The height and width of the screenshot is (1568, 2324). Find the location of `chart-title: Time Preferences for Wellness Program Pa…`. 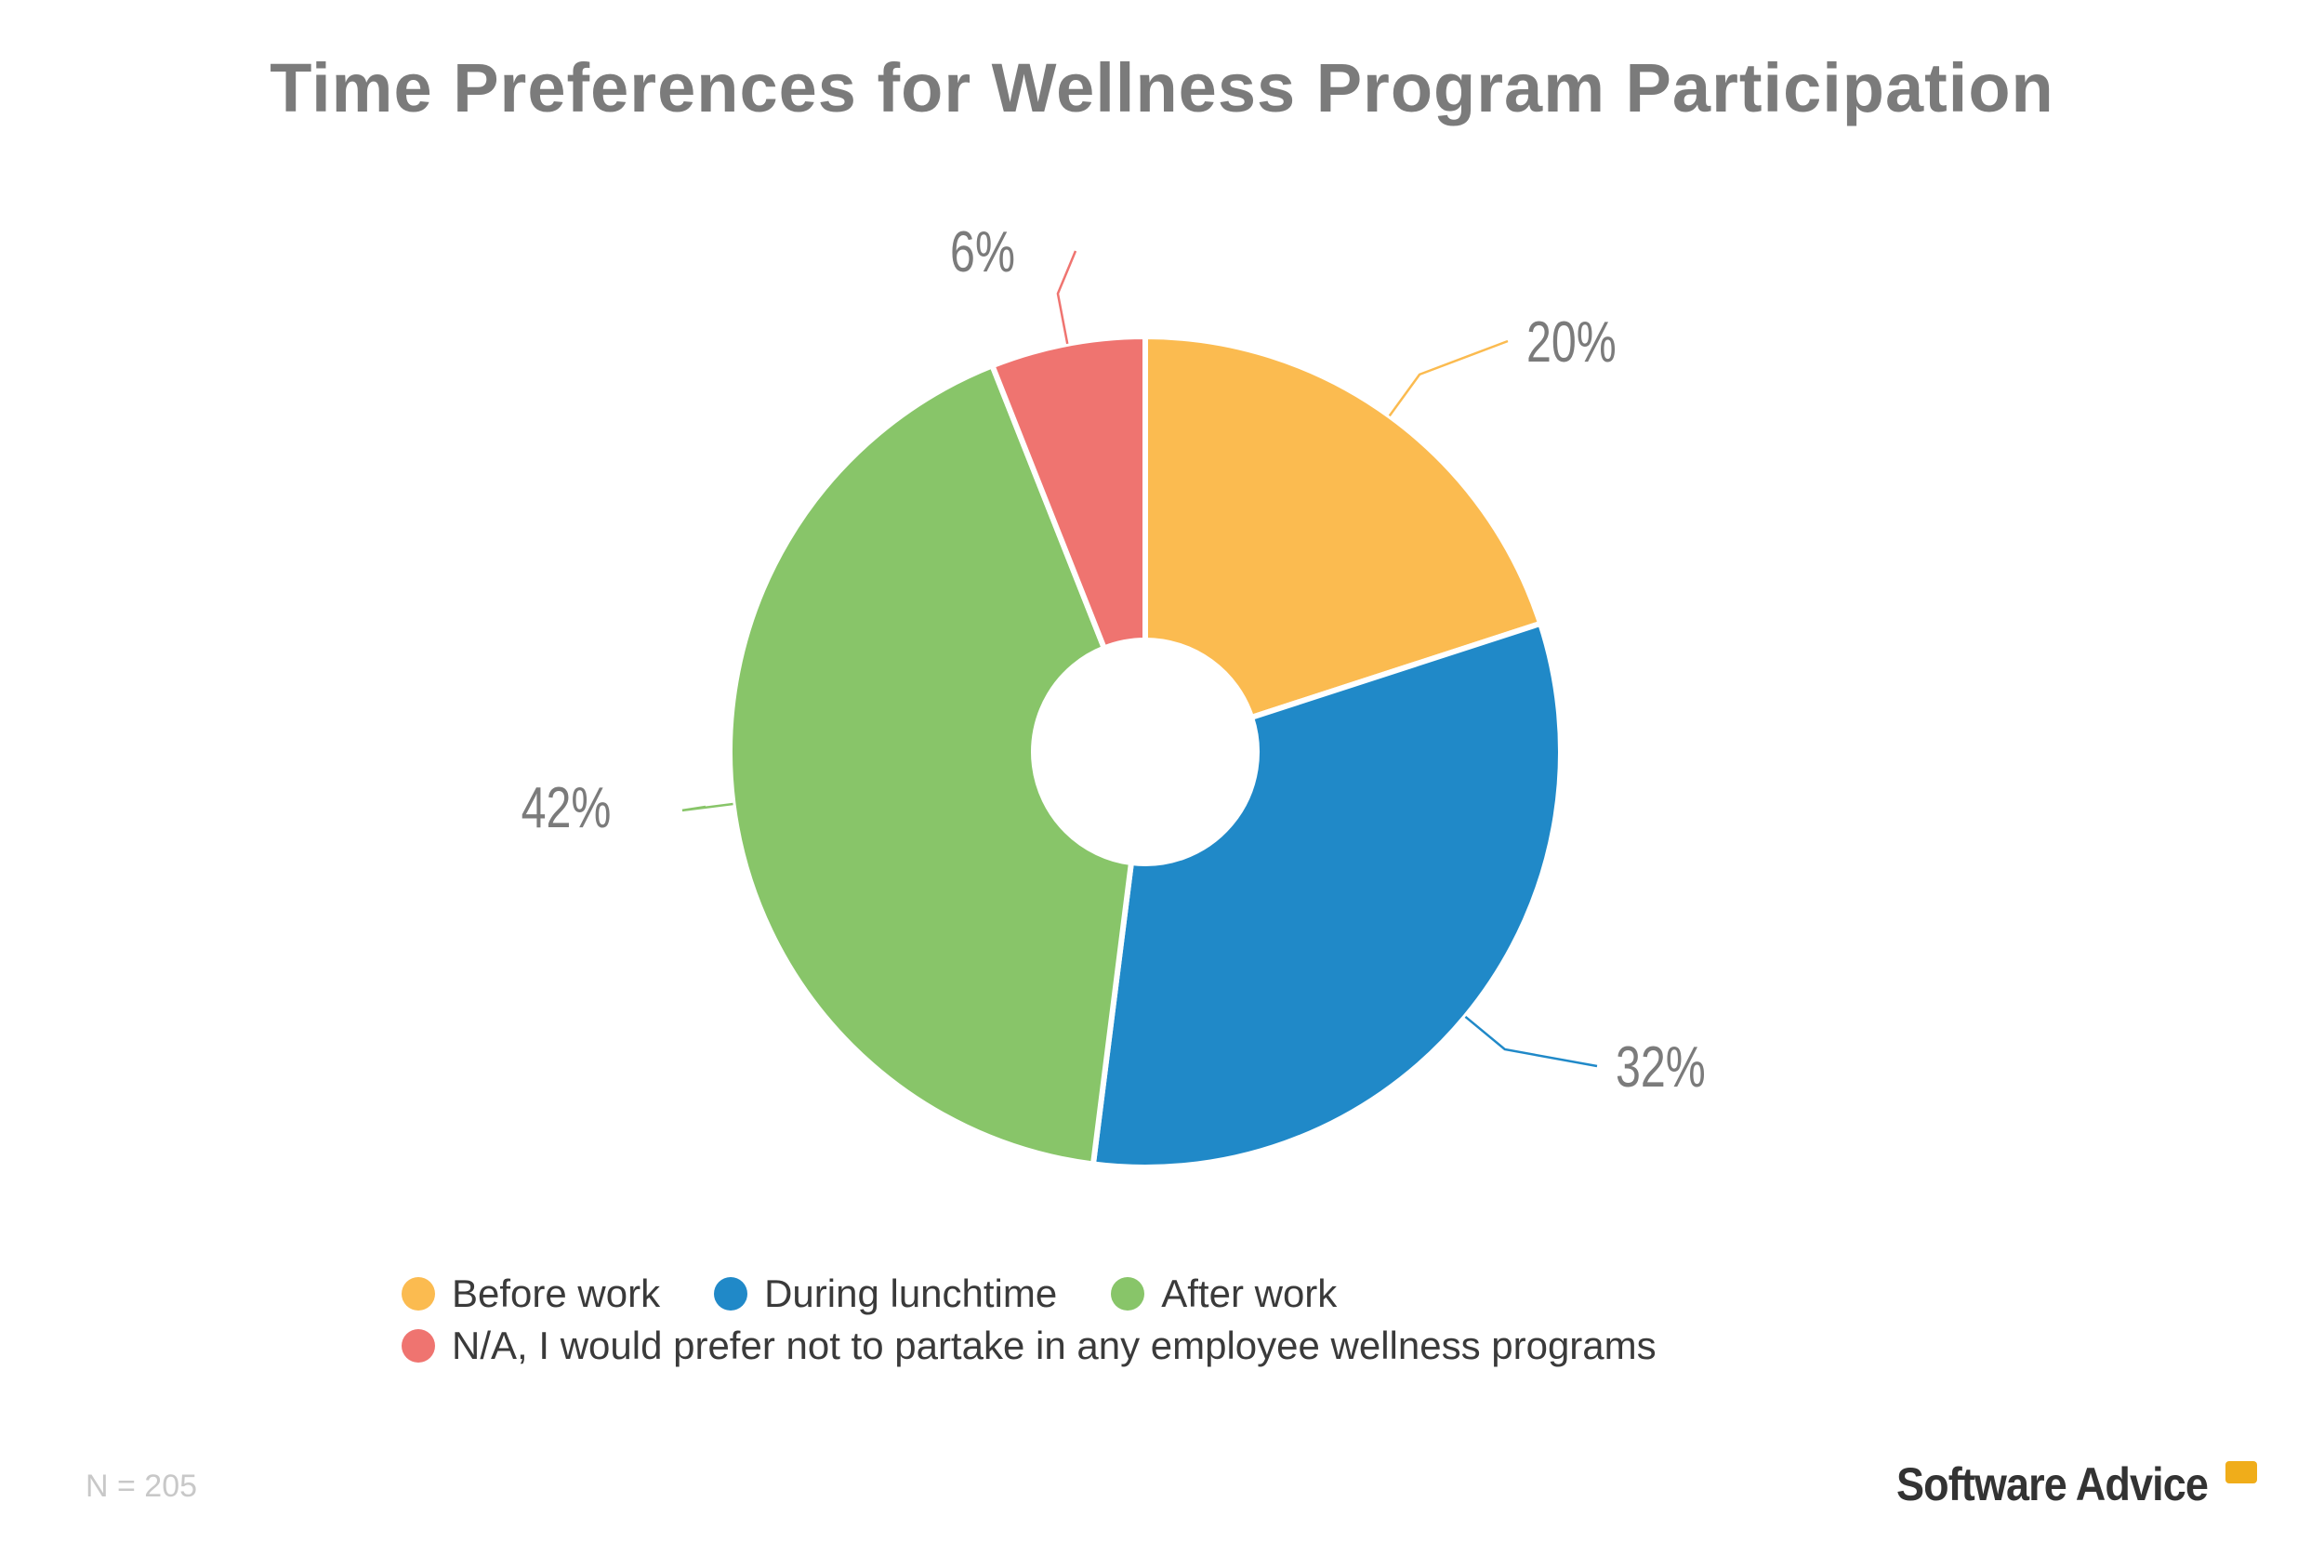

chart-title: Time Preferences for Wellness Program Pa… is located at coordinates (1162, 87).